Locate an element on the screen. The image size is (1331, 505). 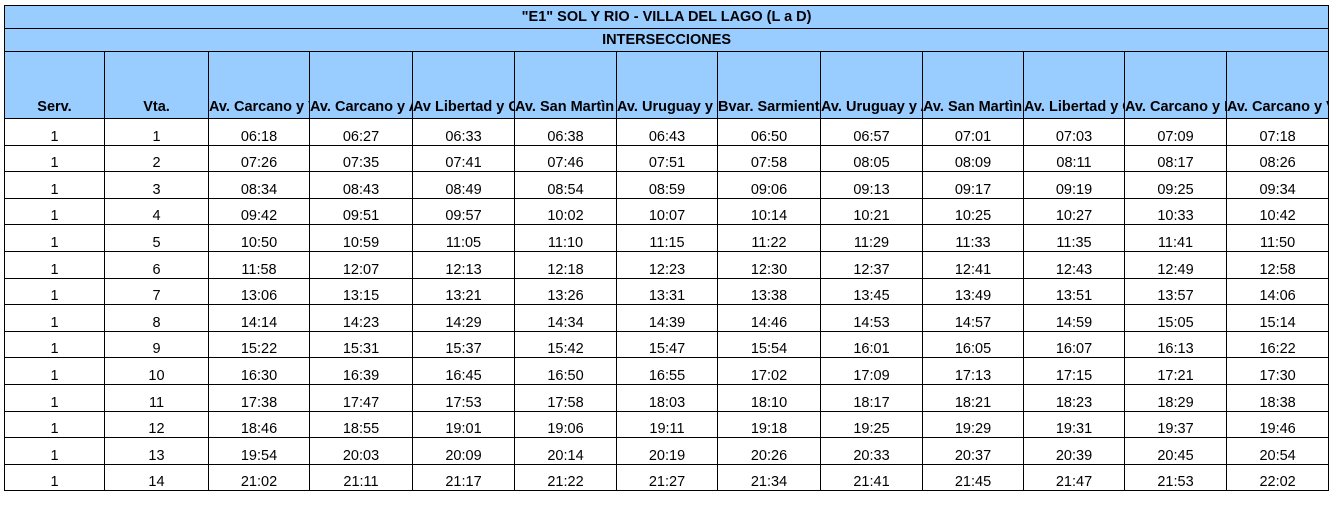
time-cell: 20:26 is located at coordinates (769, 451).